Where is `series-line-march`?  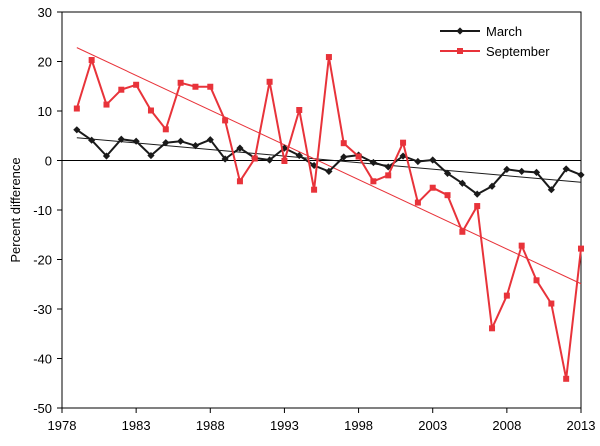 series-line-march is located at coordinates (329, 162).